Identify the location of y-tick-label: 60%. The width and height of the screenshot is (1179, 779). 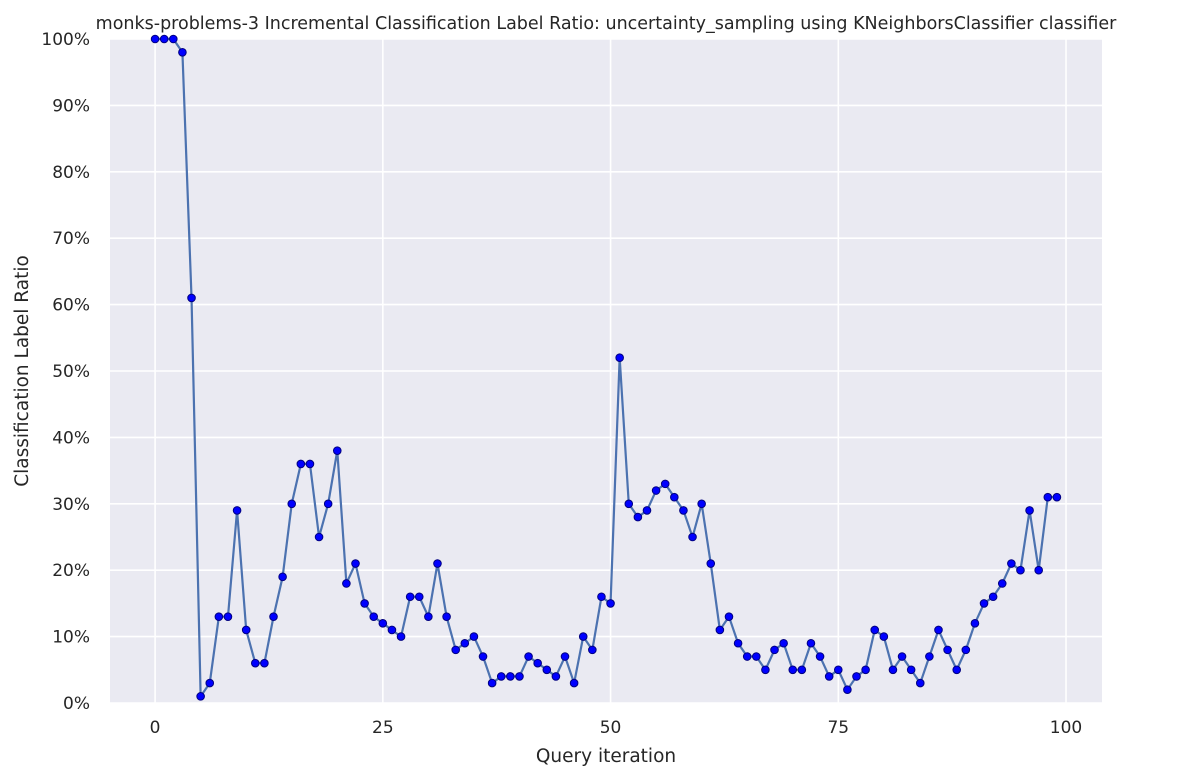
(71, 306).